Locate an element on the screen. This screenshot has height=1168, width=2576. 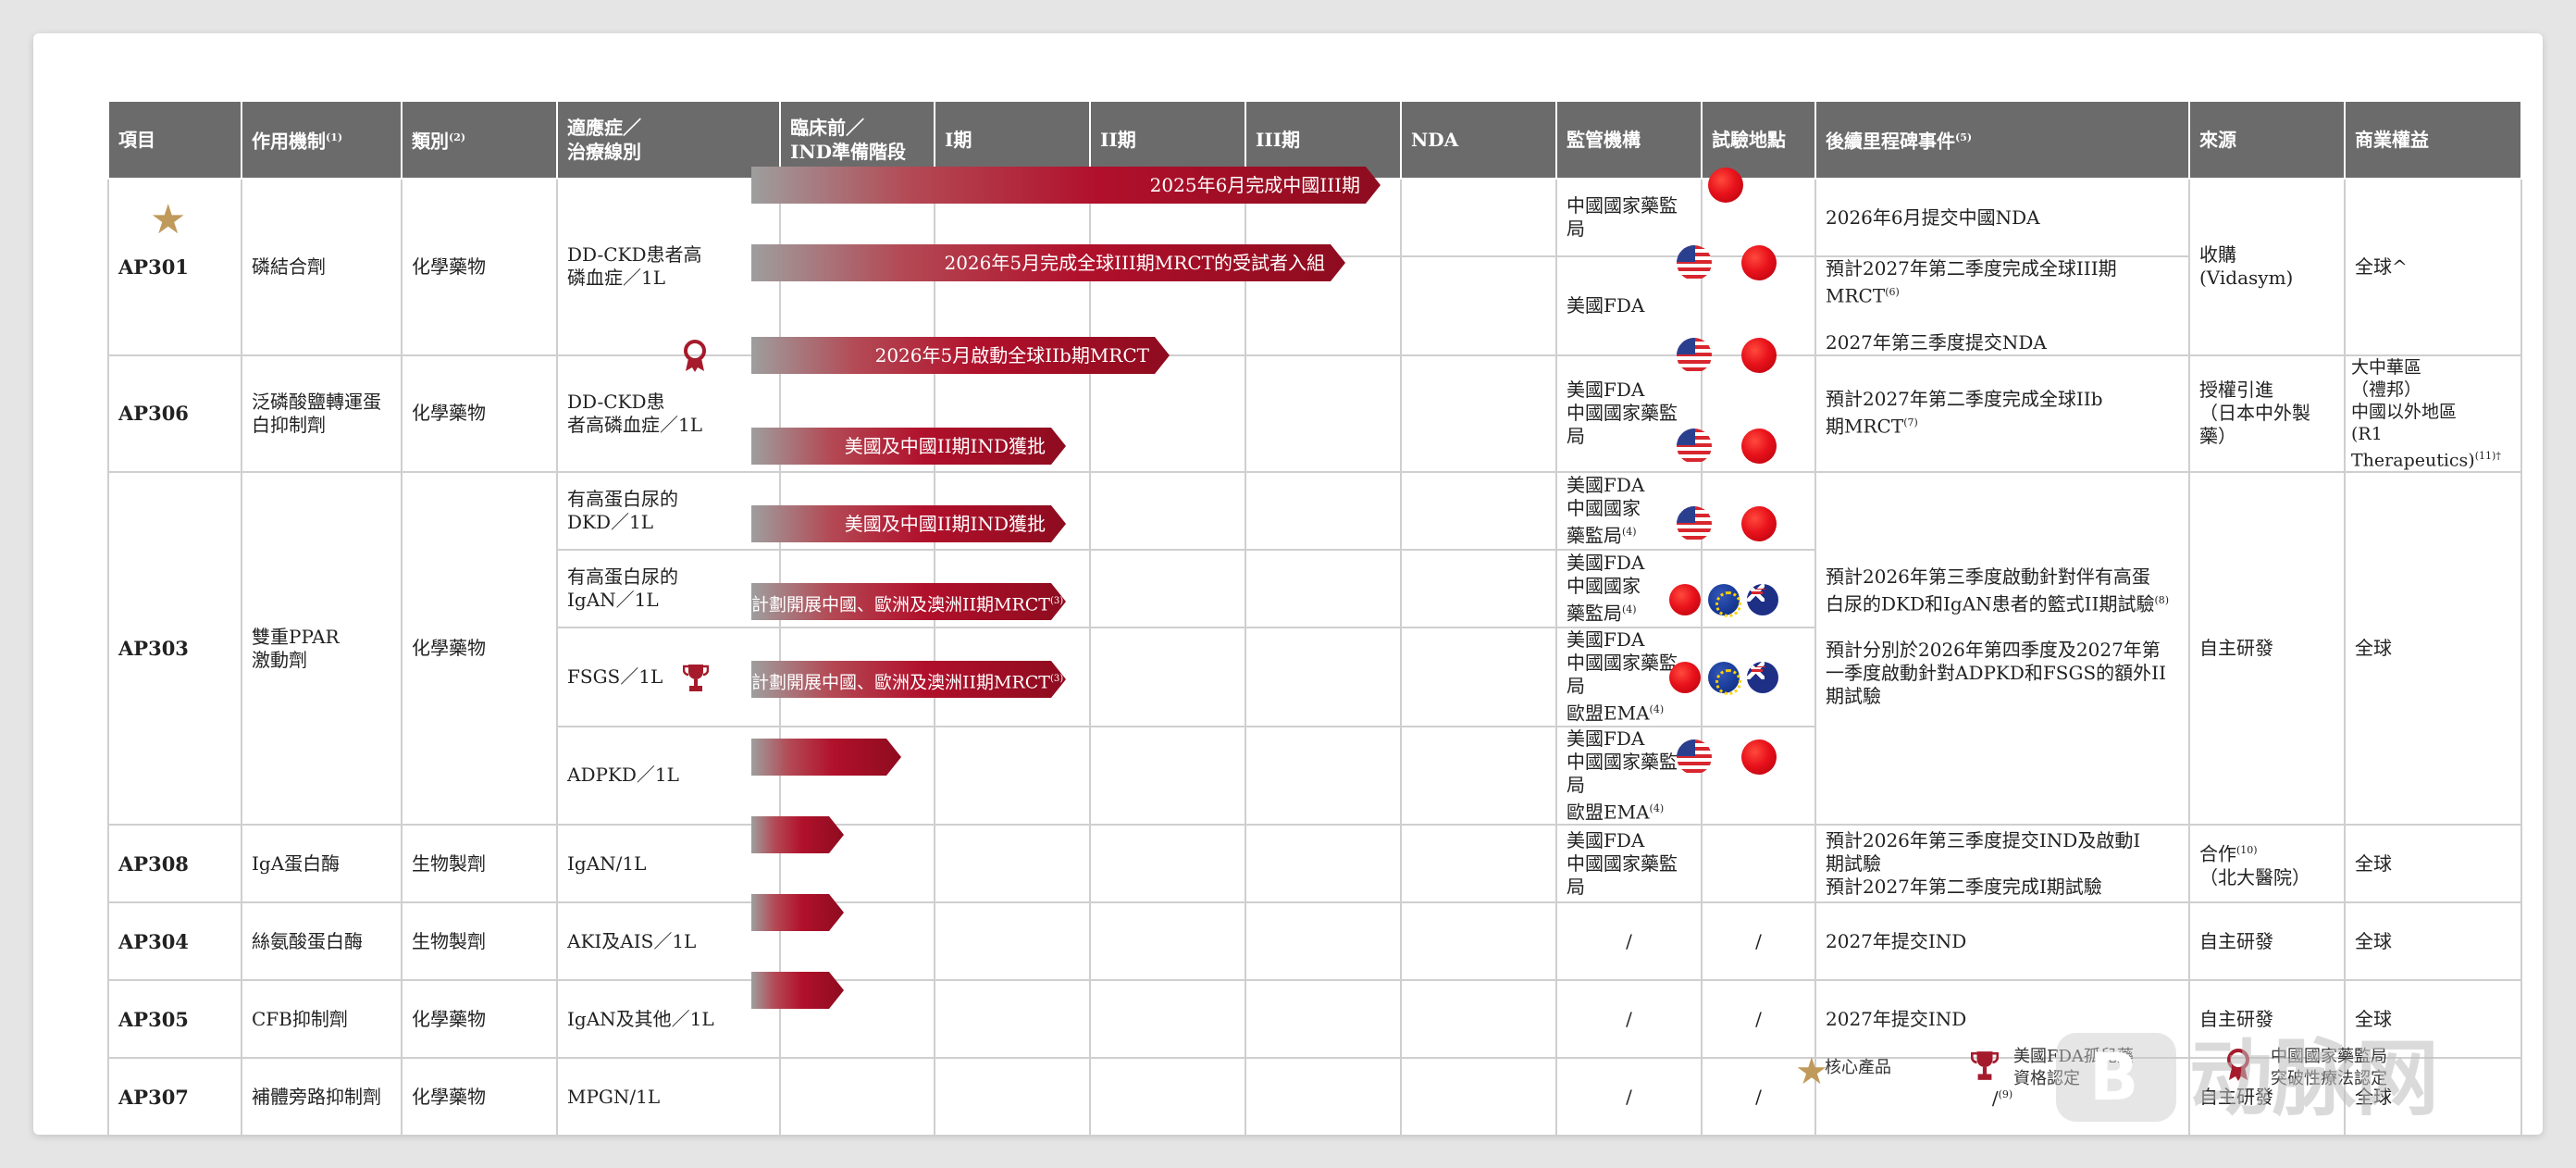
project-code: AP303 is located at coordinates (174, 648).